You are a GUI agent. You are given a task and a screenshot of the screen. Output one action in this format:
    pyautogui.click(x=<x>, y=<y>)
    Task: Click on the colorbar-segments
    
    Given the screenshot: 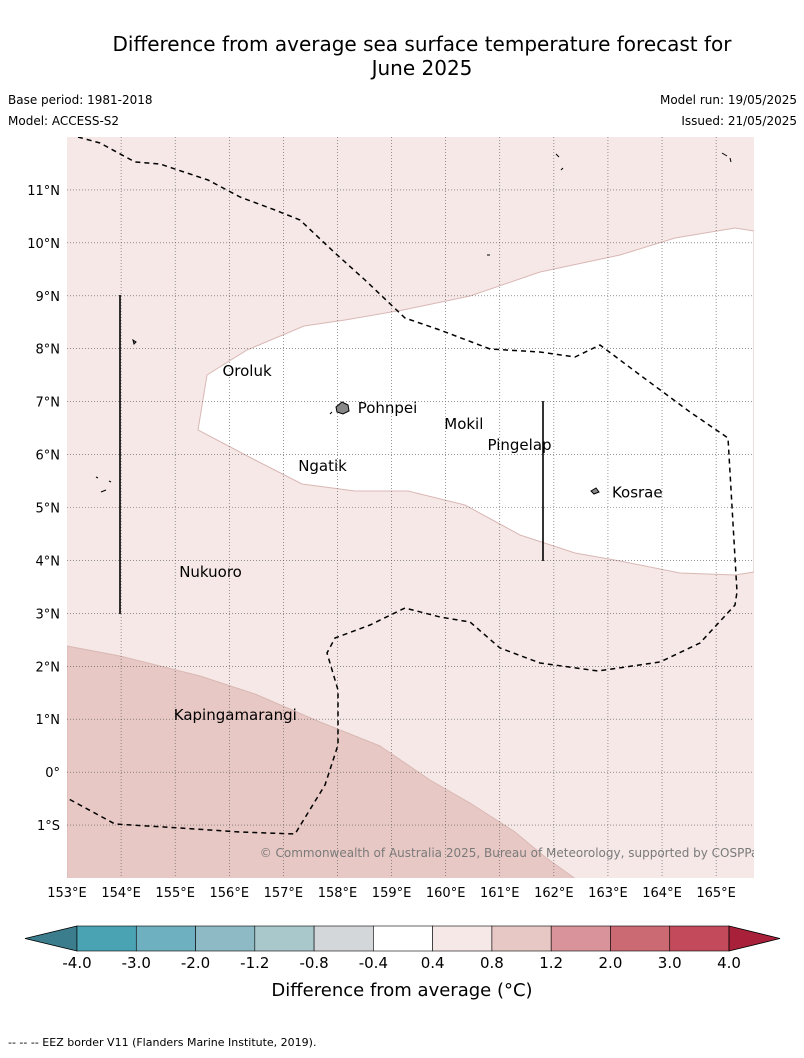 What is the action you would take?
    pyautogui.click(x=402, y=938)
    